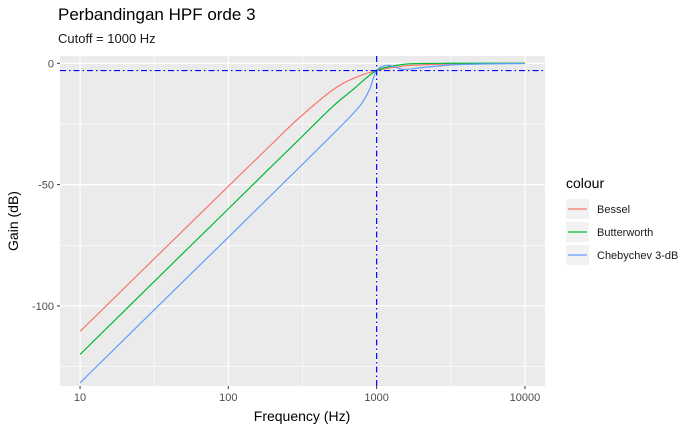 Image resolution: width=700 pixels, height=432 pixels. I want to click on x-tick-label: 100, so click(228, 398).